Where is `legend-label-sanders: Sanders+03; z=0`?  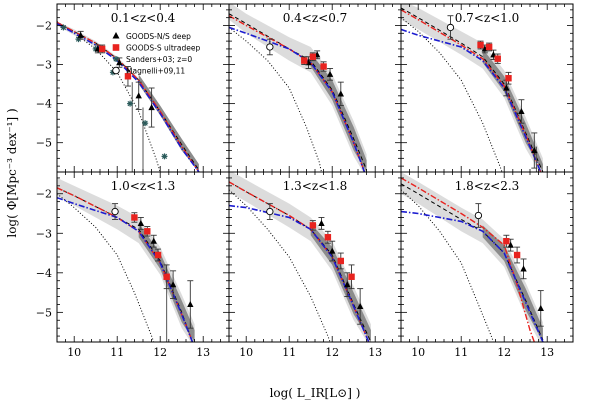
legend-label-sanders: Sanders+03; z=0 is located at coordinates (159, 59).